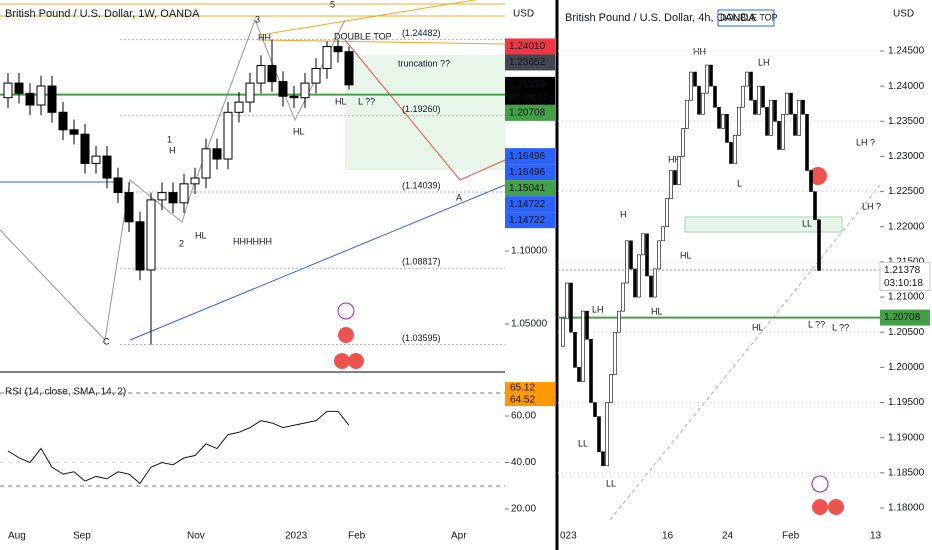 The image size is (932, 550). What do you see at coordinates (421, 338) in the screenshot?
I see `fib-label: (1.03595)` at bounding box center [421, 338].